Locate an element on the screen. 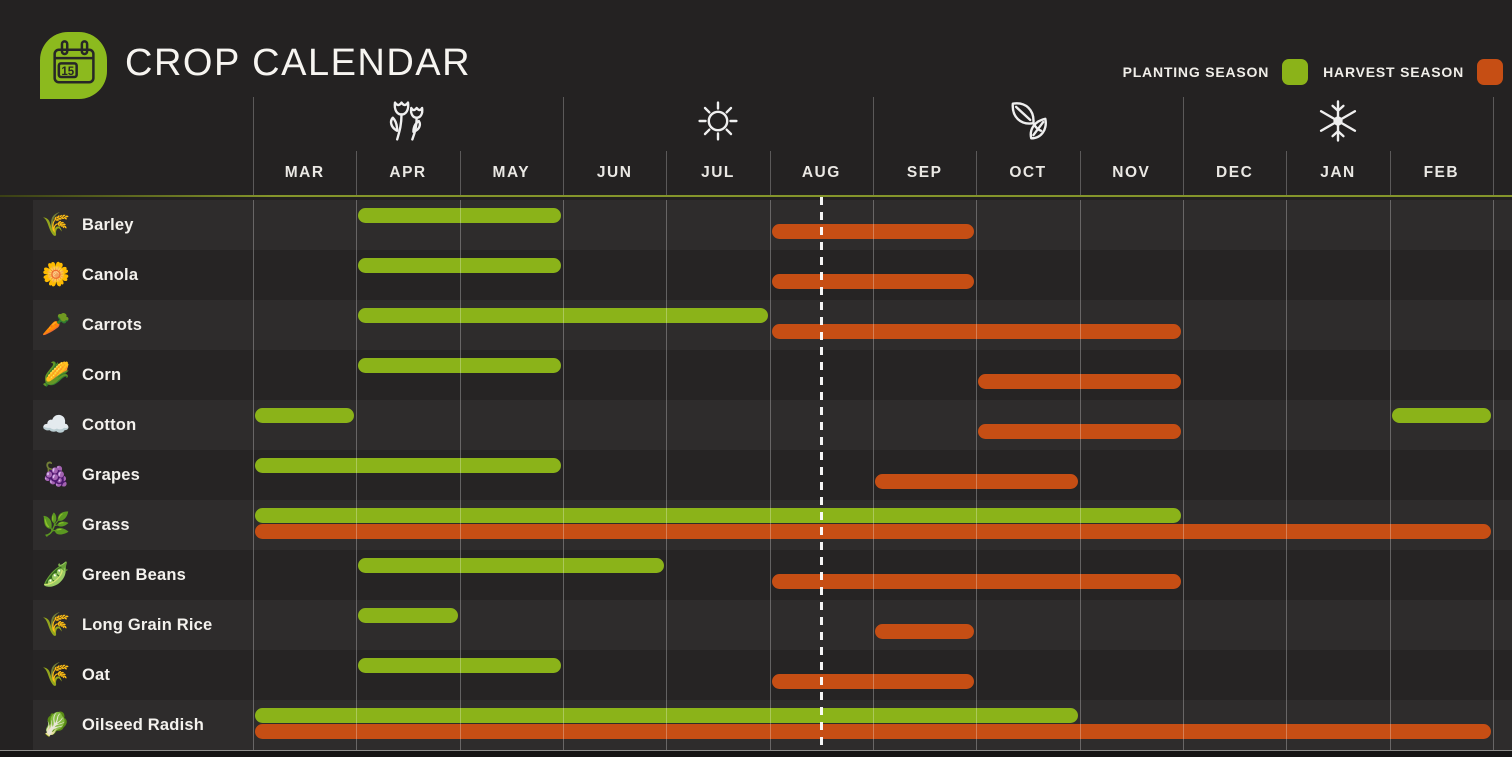  crop-name: Long Grain Rice is located at coordinates (147, 625).